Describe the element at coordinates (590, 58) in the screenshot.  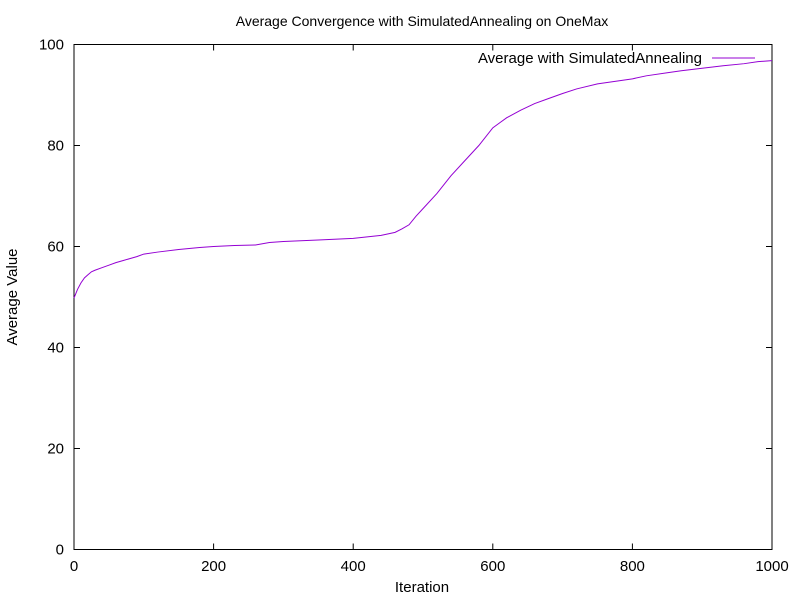
I see `legend-label: Average with SimulatedAnnealing` at that location.